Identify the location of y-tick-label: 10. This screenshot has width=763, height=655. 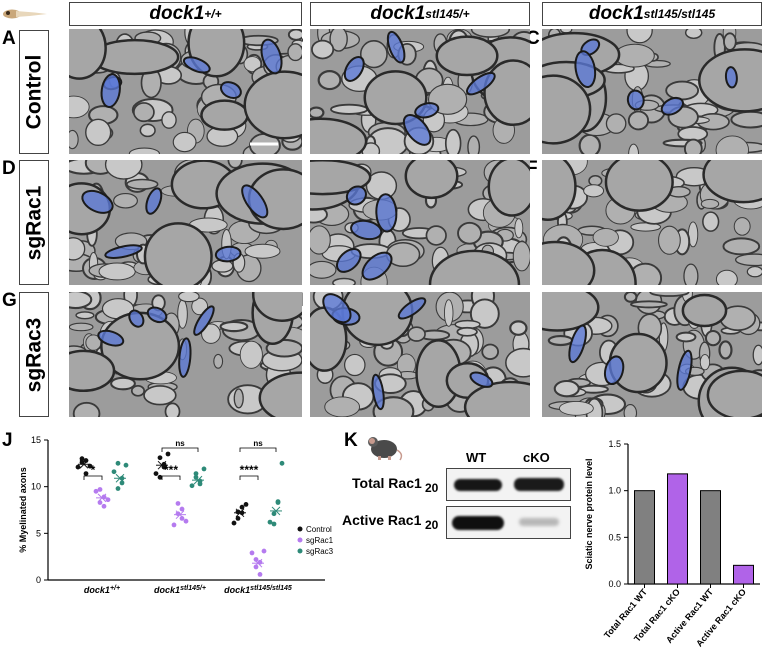
(36, 487).